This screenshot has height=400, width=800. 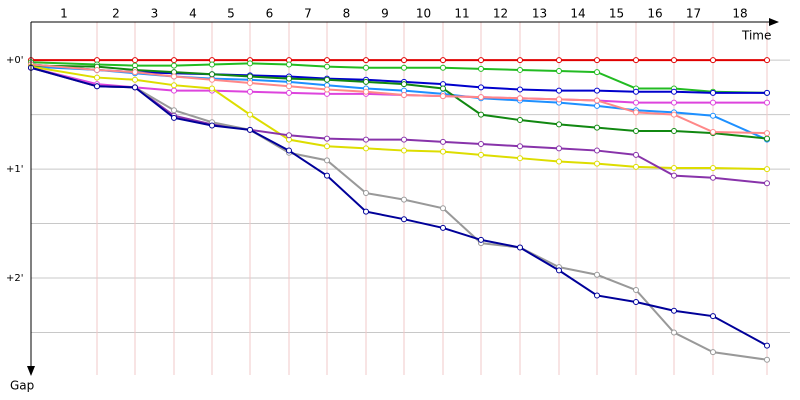 I want to click on x-tick-label: 3, so click(x=155, y=14).